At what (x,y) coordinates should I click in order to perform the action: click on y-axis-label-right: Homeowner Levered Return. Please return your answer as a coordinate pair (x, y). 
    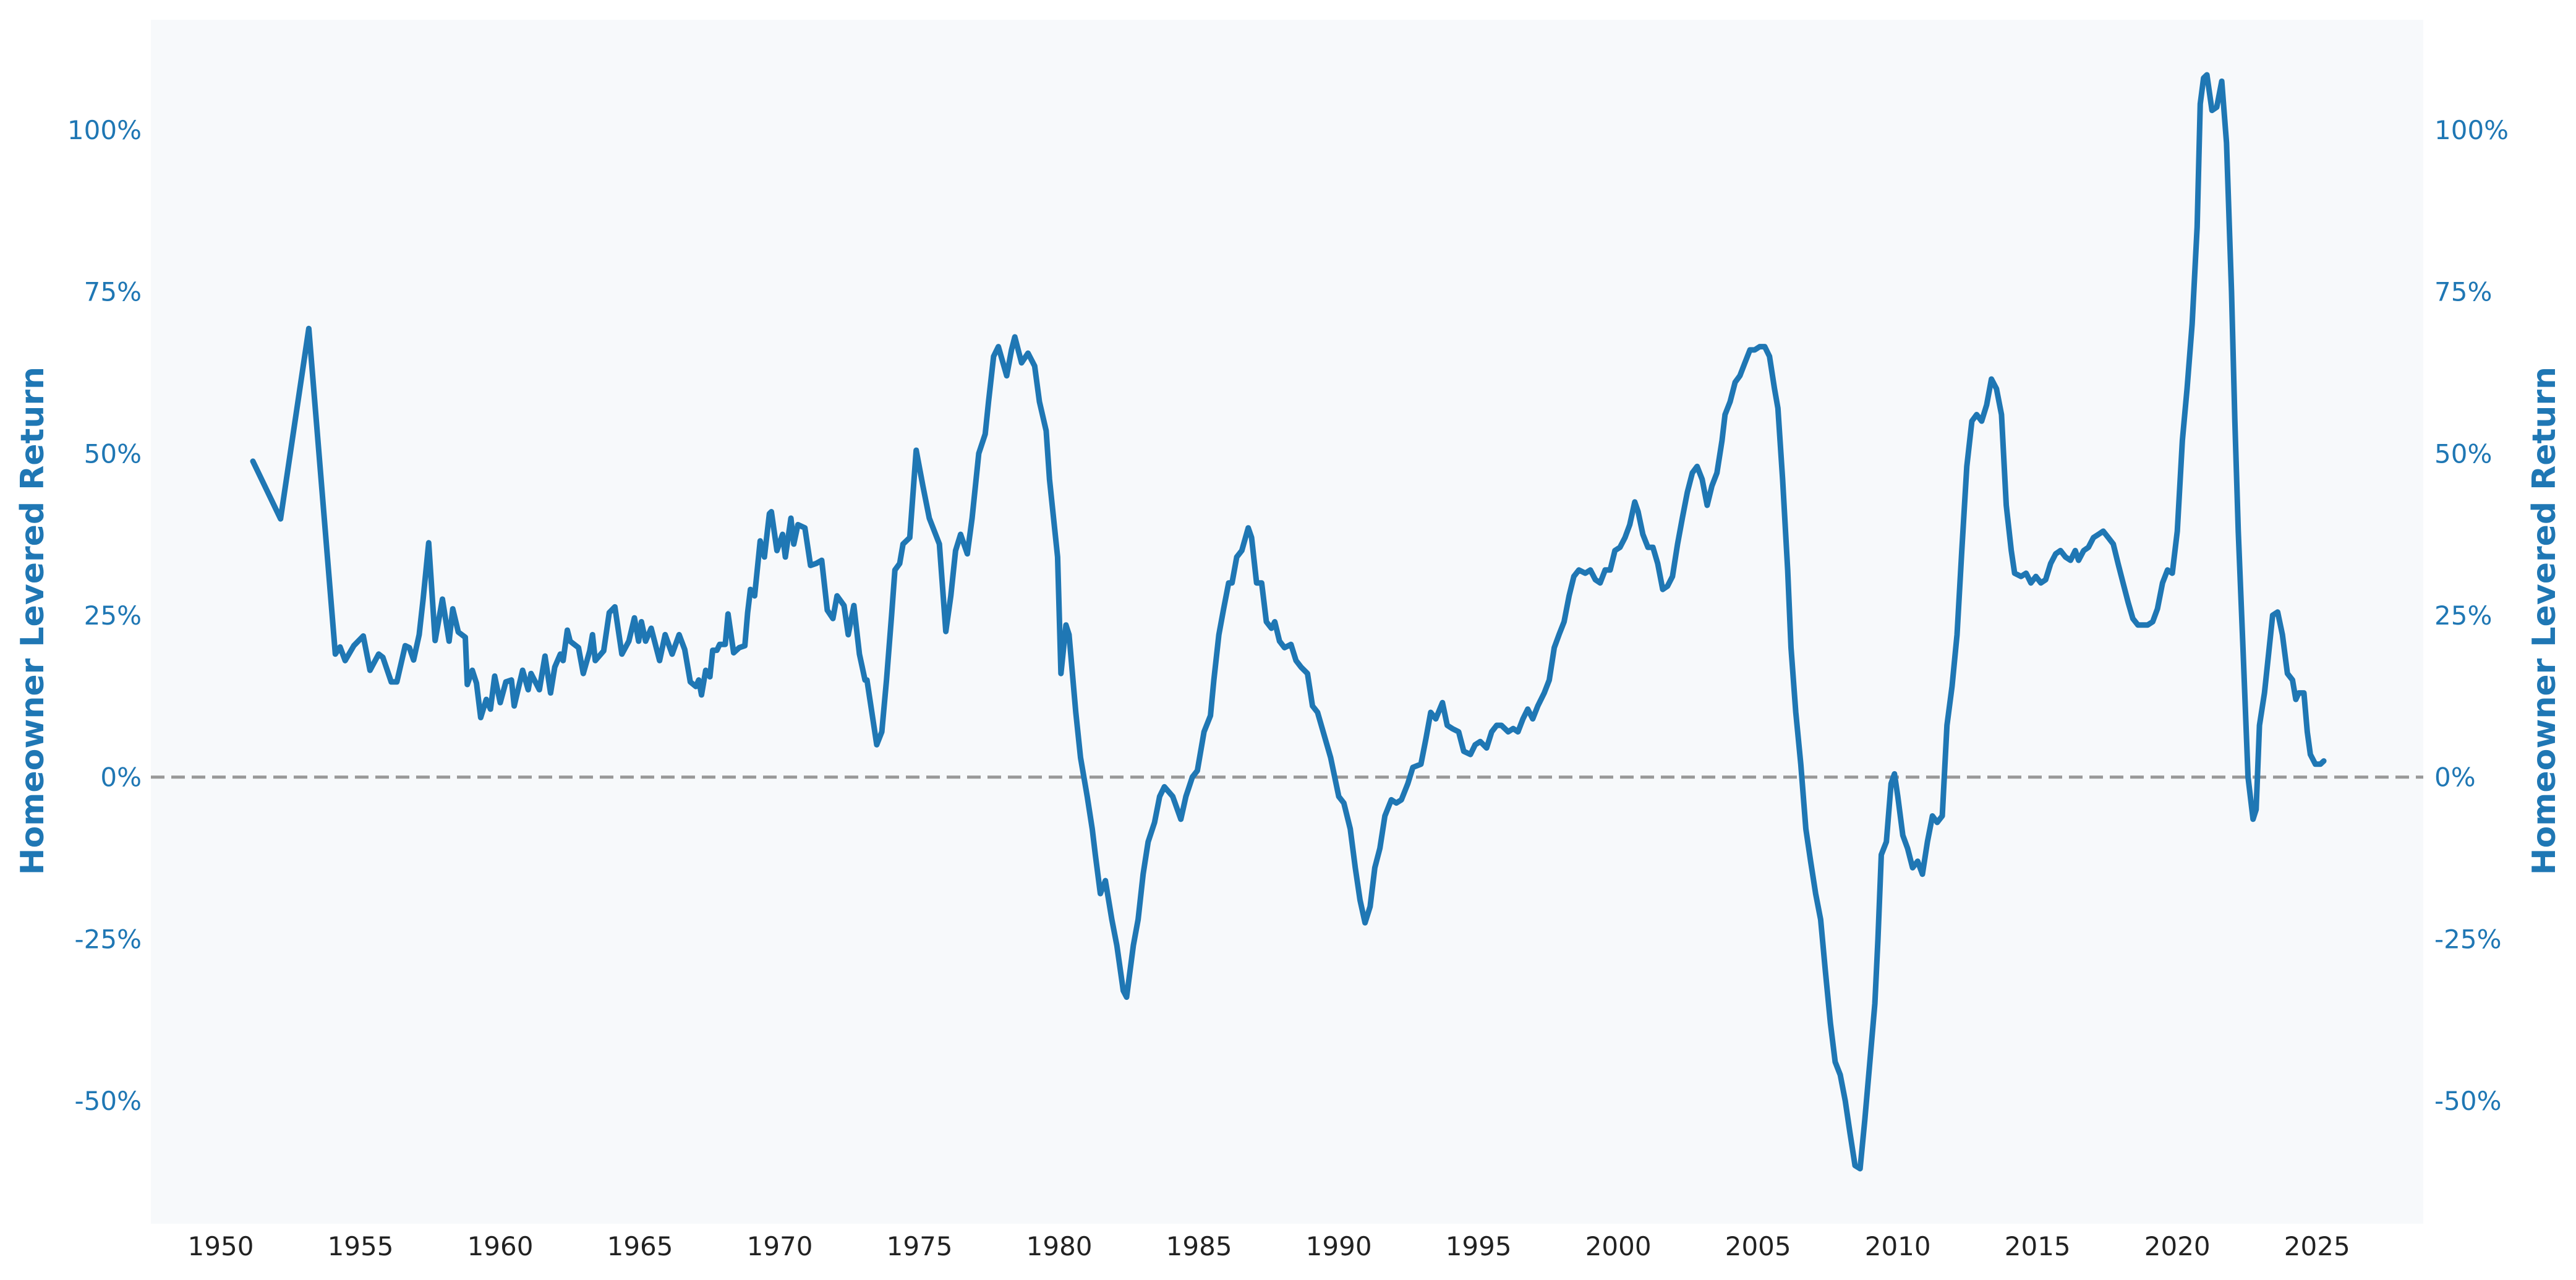
    Looking at the image, I should click on (2544, 621).